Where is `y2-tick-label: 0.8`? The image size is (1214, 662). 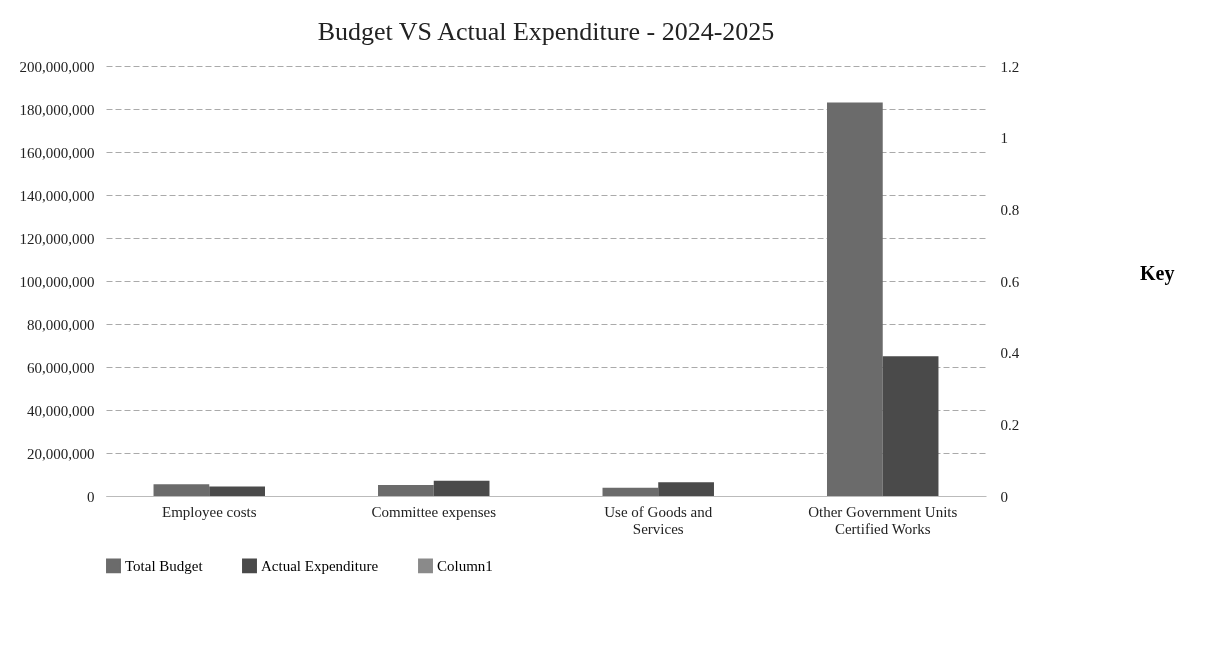 y2-tick-label: 0.8 is located at coordinates (1010, 209).